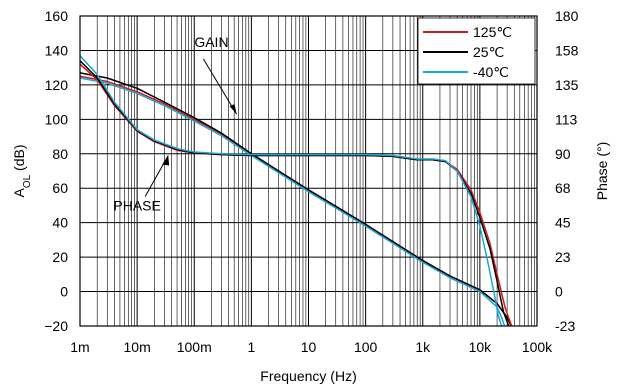 Image resolution: width=628 pixels, height=385 pixels. I want to click on y-right-tick-label: 0, so click(559, 292).